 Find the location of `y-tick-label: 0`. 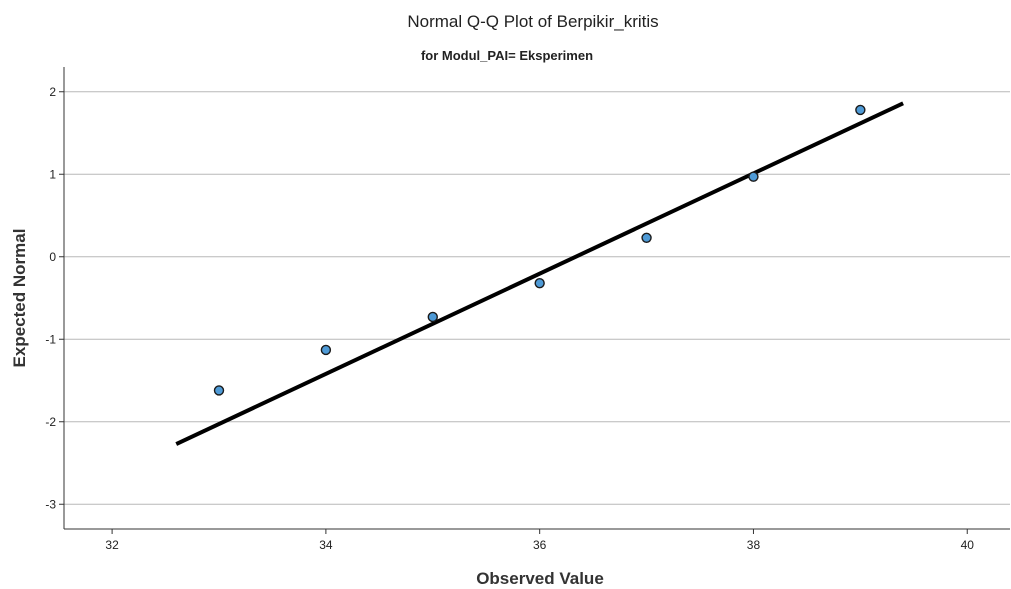

y-tick-label: 0 is located at coordinates (52, 257).